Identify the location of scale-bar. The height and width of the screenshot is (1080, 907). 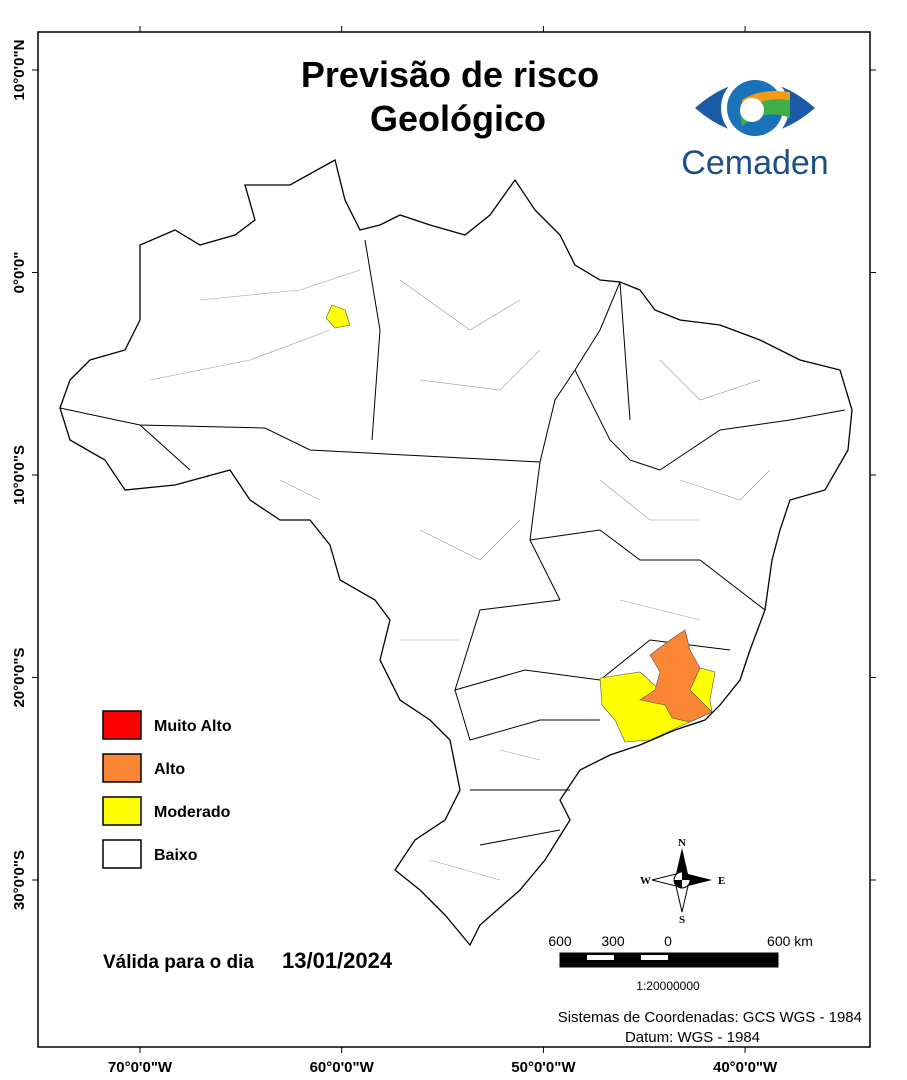
(669, 960).